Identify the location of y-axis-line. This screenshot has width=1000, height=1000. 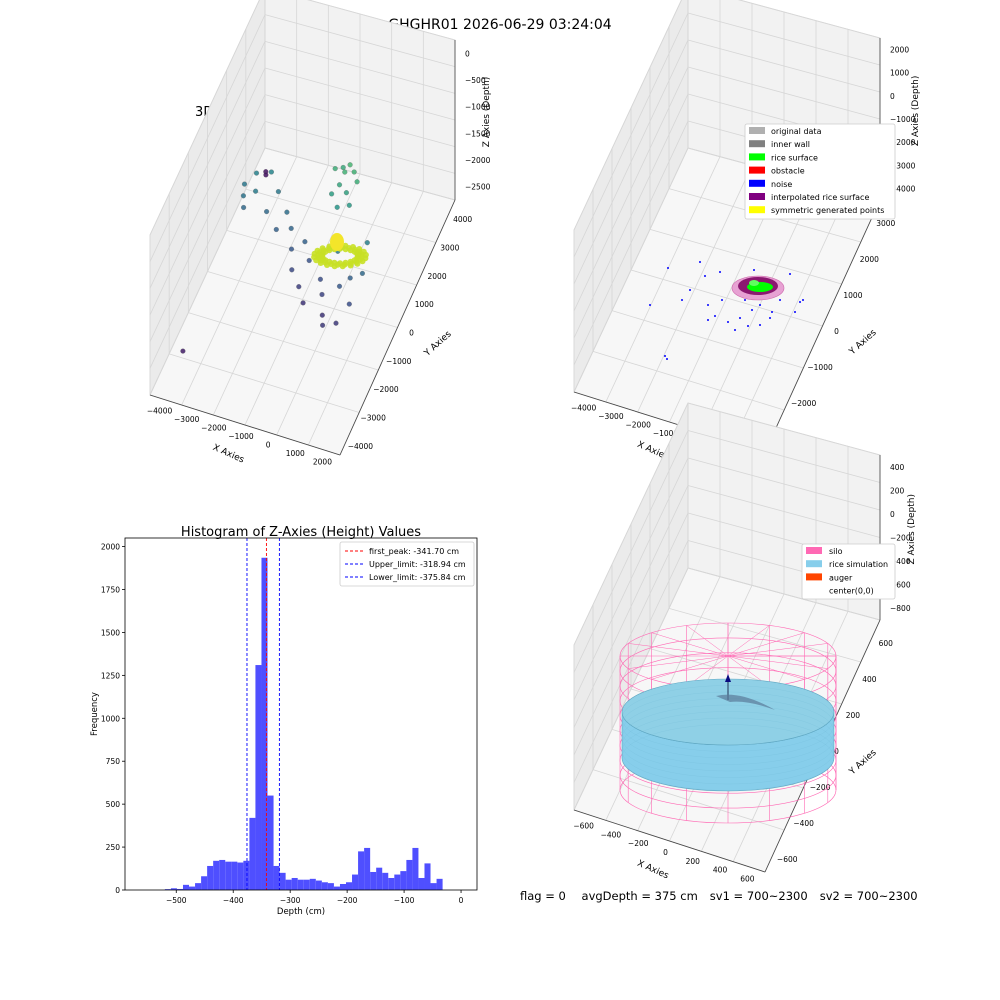
(822, 326).